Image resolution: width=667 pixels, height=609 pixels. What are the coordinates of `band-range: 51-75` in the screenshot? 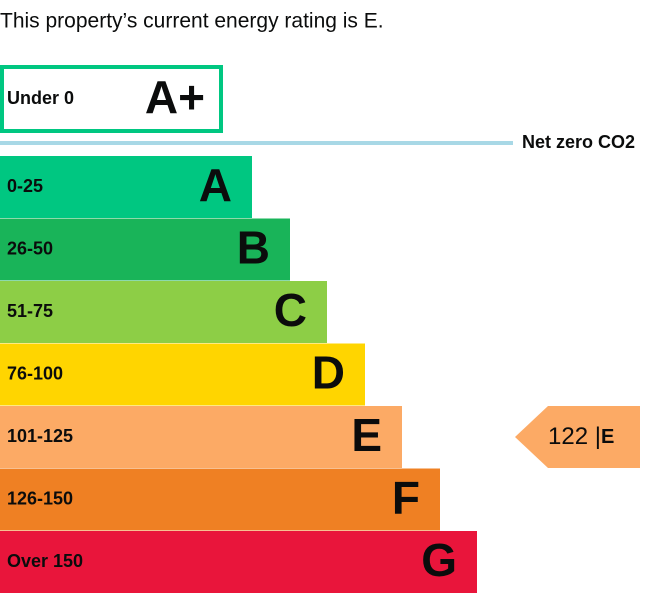 It's located at (30, 311).